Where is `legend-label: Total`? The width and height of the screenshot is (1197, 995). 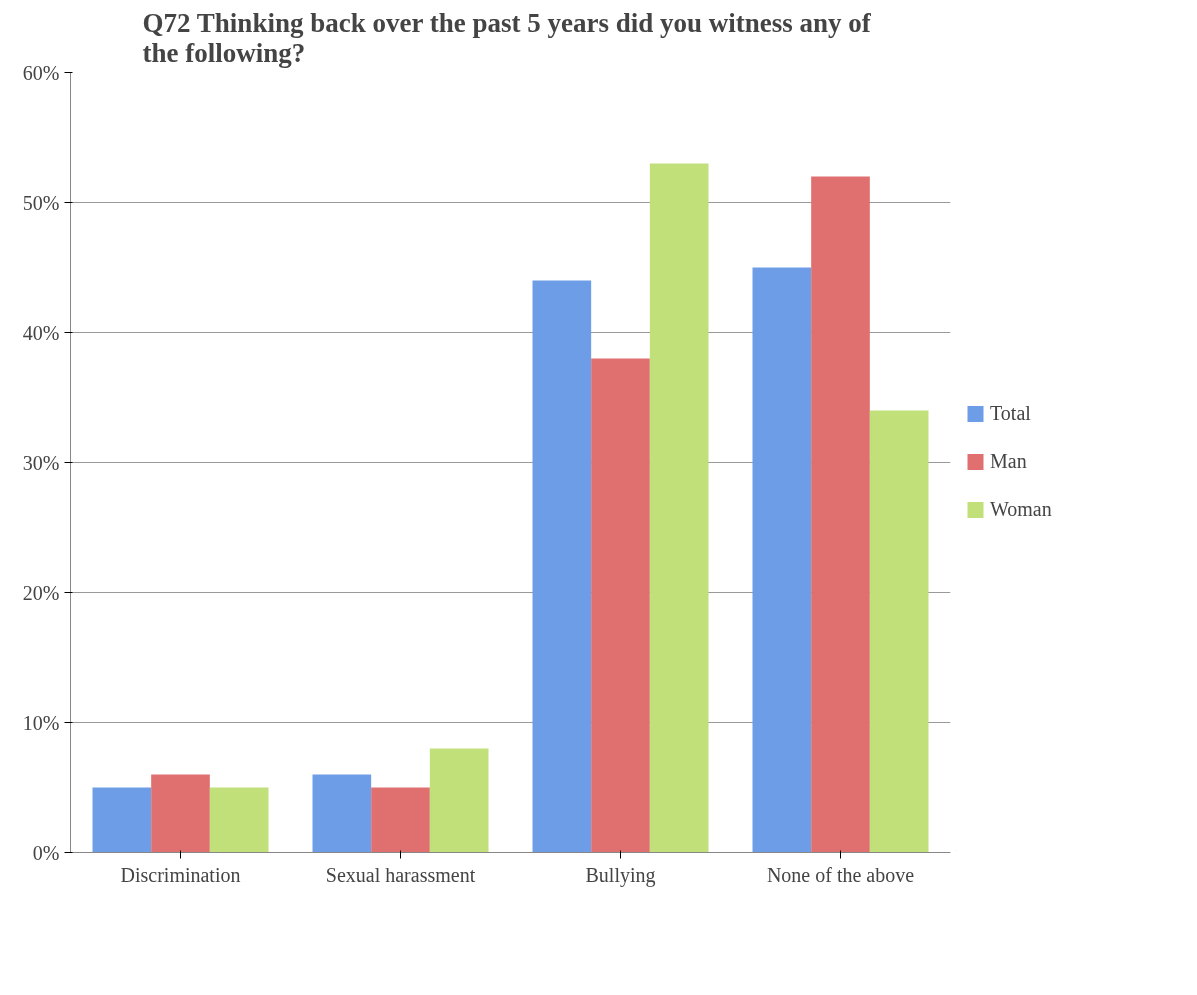 legend-label: Total is located at coordinates (1010, 413).